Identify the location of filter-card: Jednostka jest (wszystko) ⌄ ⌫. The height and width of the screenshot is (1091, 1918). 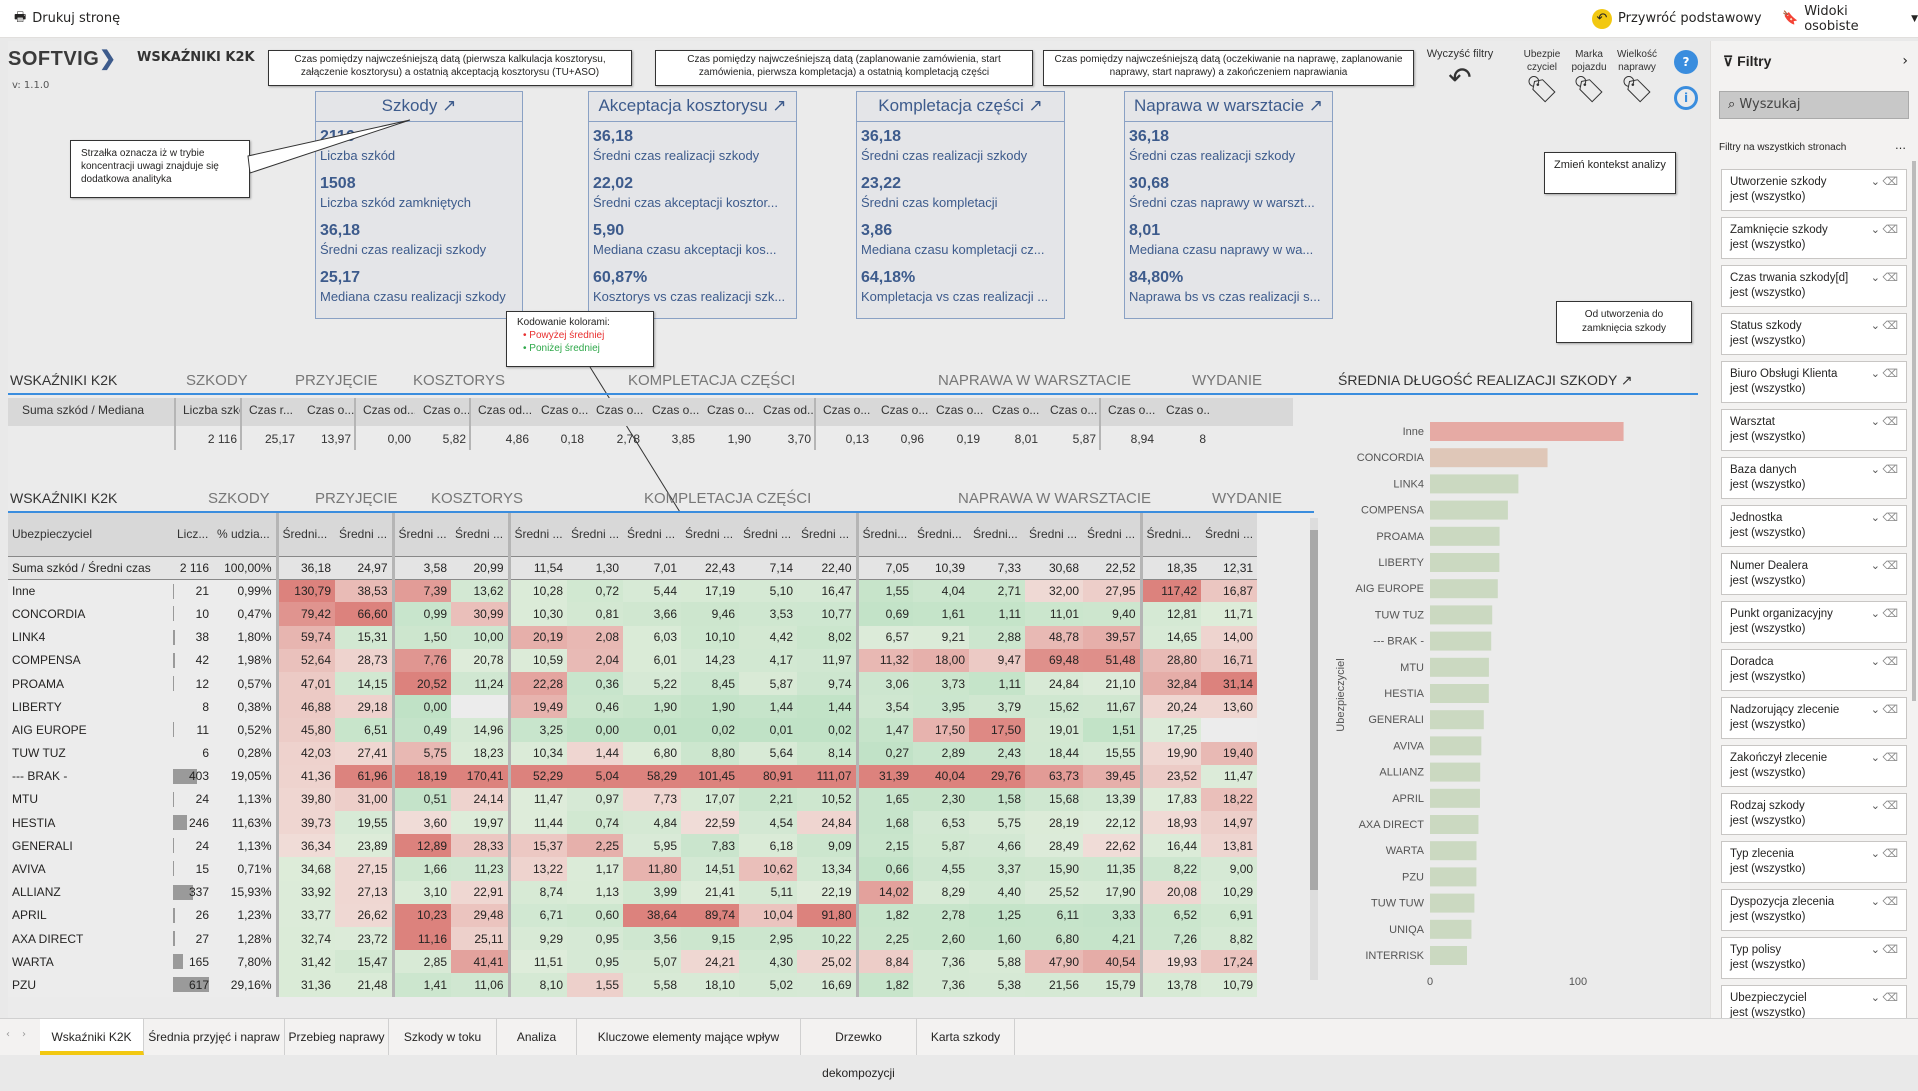
(1814, 526).